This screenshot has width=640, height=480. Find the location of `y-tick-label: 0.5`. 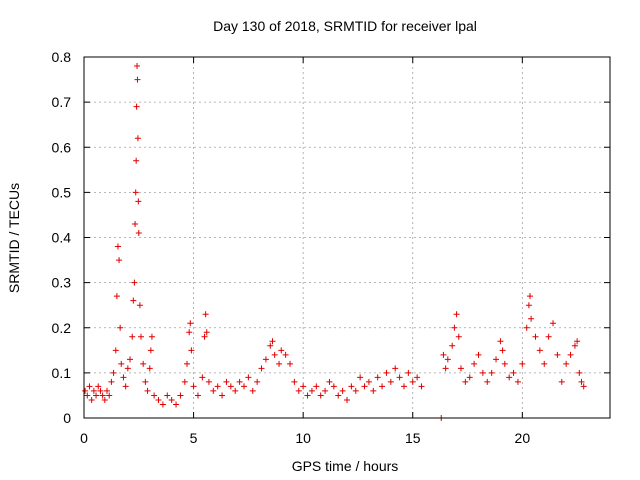

y-tick-label: 0.5 is located at coordinates (62, 192).